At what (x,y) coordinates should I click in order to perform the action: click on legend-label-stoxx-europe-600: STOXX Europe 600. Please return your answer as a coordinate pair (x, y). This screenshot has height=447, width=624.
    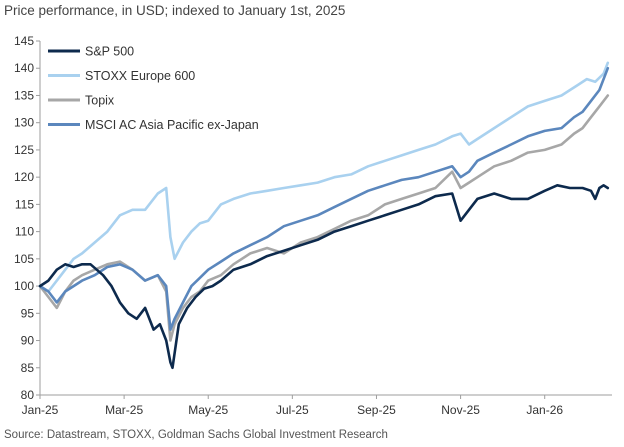
    Looking at the image, I should click on (140, 76).